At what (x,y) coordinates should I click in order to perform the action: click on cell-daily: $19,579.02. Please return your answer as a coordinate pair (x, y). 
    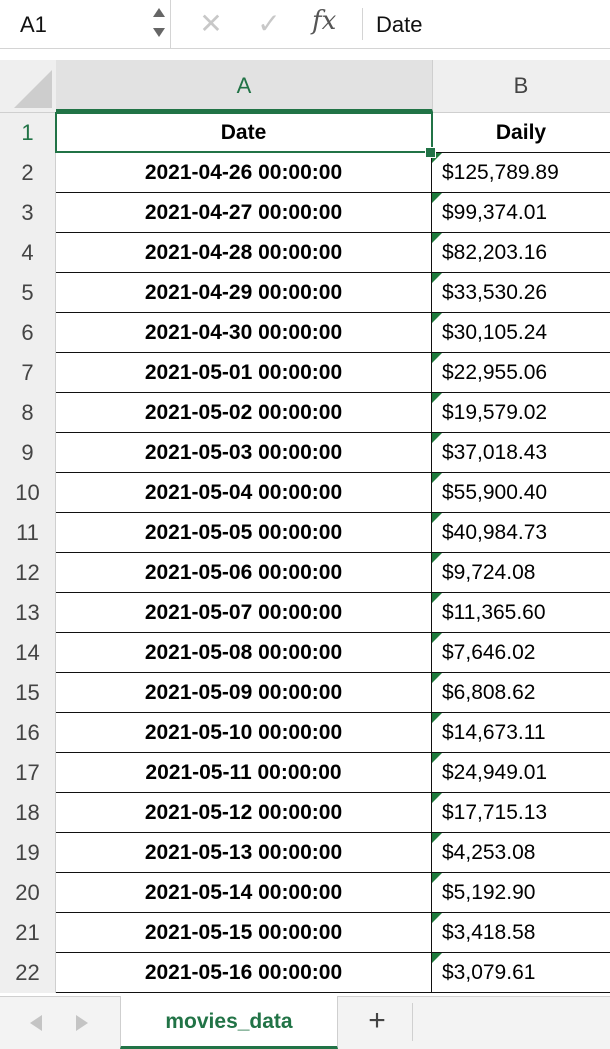
    Looking at the image, I should click on (521, 413).